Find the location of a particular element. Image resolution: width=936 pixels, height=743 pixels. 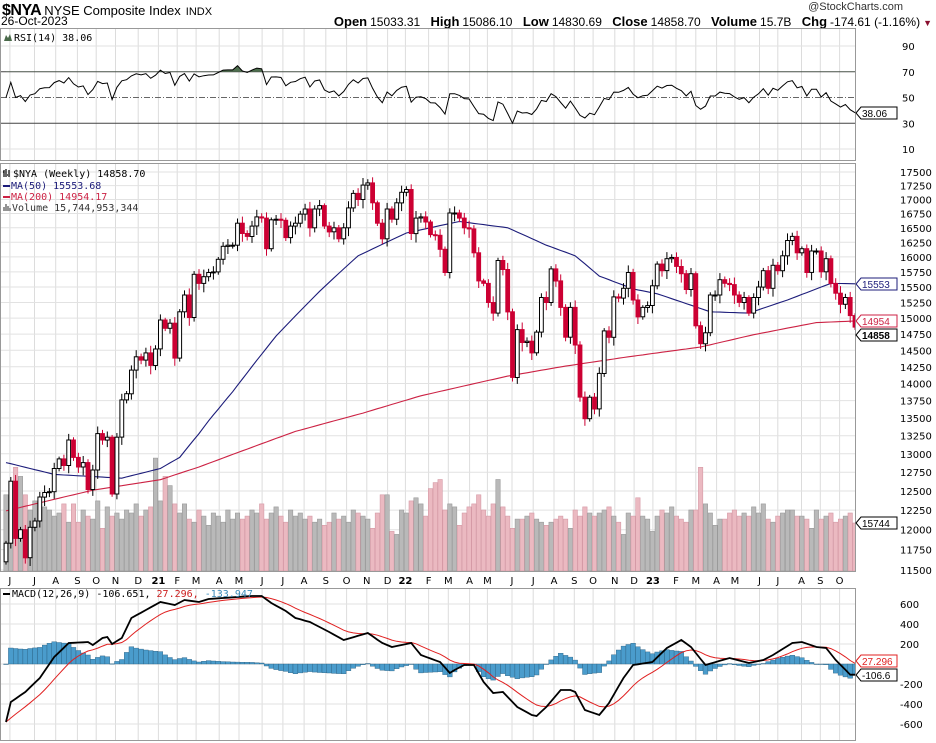

ma200-value-tag: 14954 is located at coordinates (876, 321).